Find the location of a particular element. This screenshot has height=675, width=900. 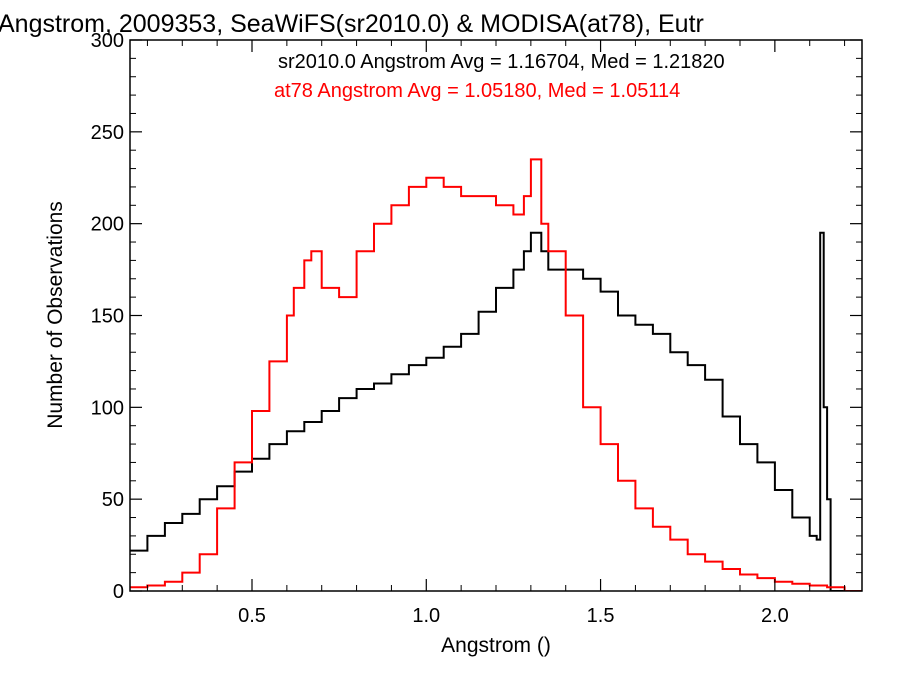

x-tick-label: 1.0 is located at coordinates (426, 616).